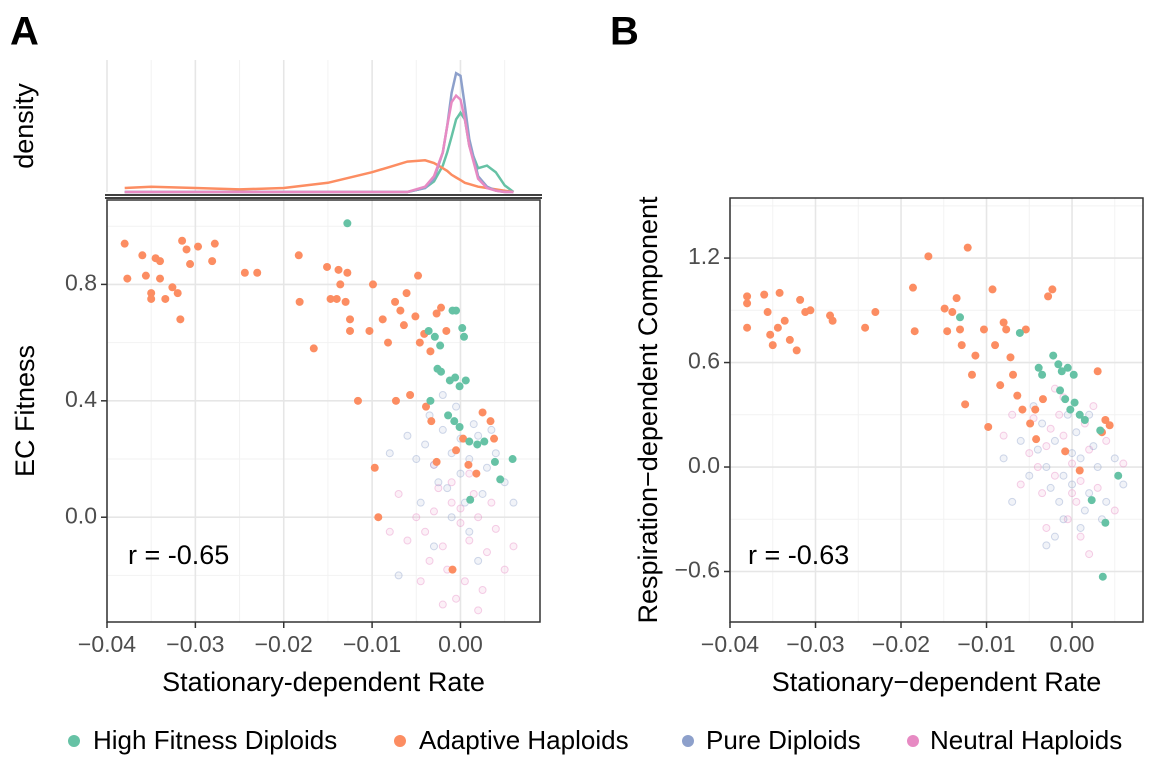 The width and height of the screenshot is (1161, 760). What do you see at coordinates (704, 256) in the screenshot?
I see `y-tick-label: 1.2` at bounding box center [704, 256].